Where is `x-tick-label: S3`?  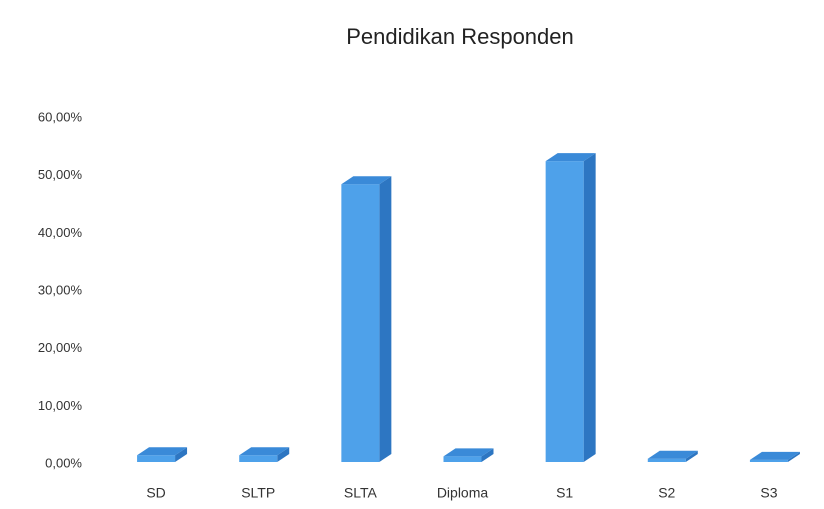 x-tick-label: S3 is located at coordinates (768, 493).